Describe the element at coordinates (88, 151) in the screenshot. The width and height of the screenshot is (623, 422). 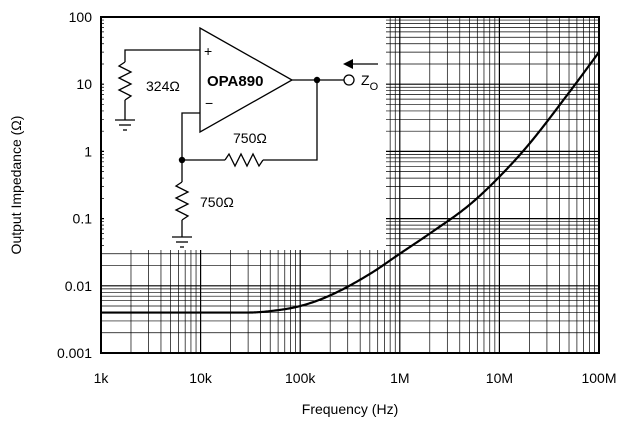
I see `y-tick-label: 1` at that location.